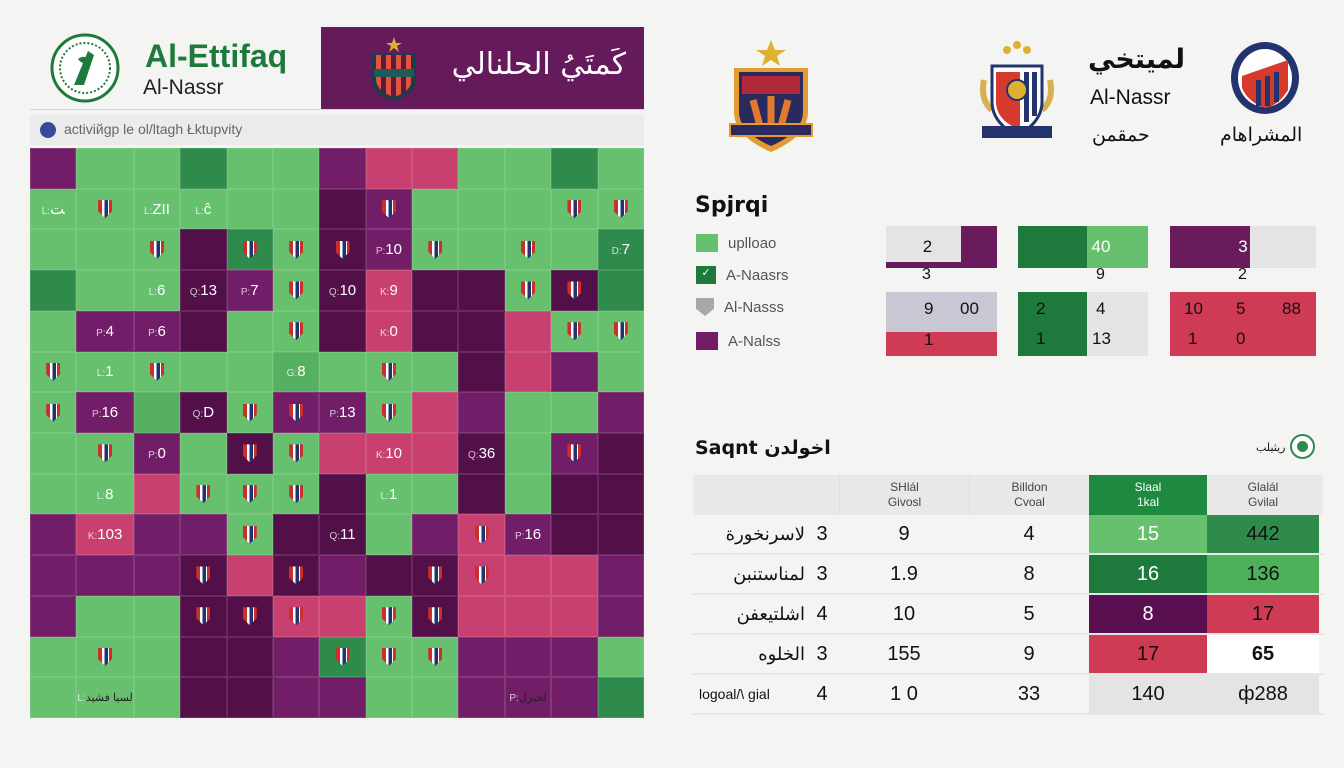 This screenshot has width=1344, height=768. I want to click on caption-right: المشراهام, so click(1261, 135).